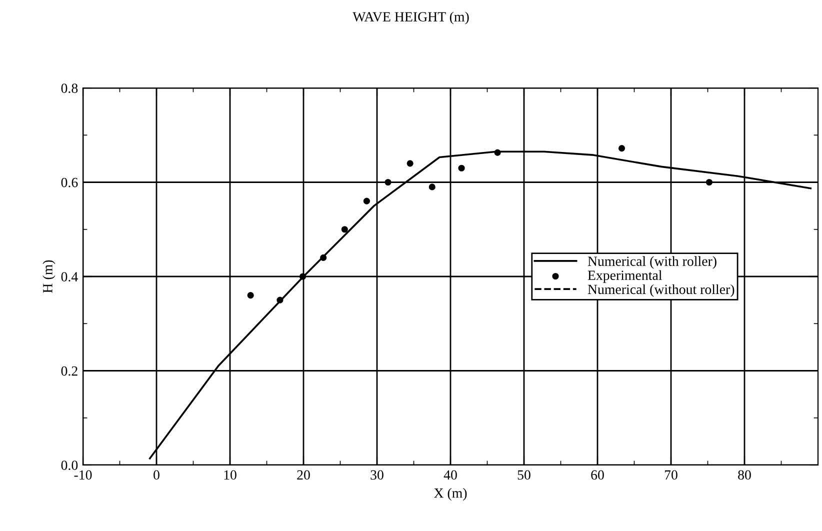  What do you see at coordinates (671, 475) in the screenshot?
I see `x-tick-label: 70` at bounding box center [671, 475].